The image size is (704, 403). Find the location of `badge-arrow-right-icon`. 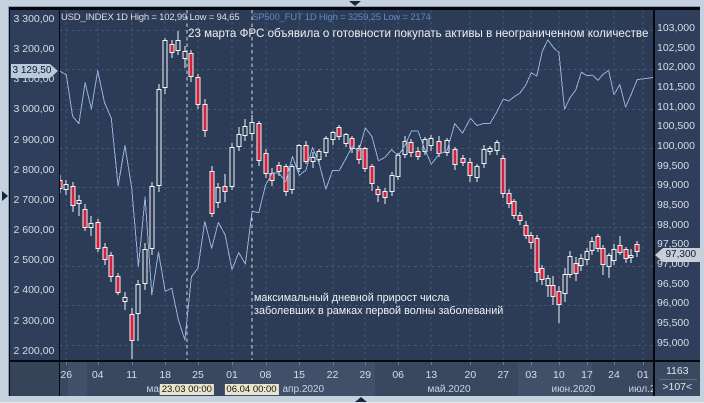

badge-arrow-right-icon is located at coordinates (53, 70).